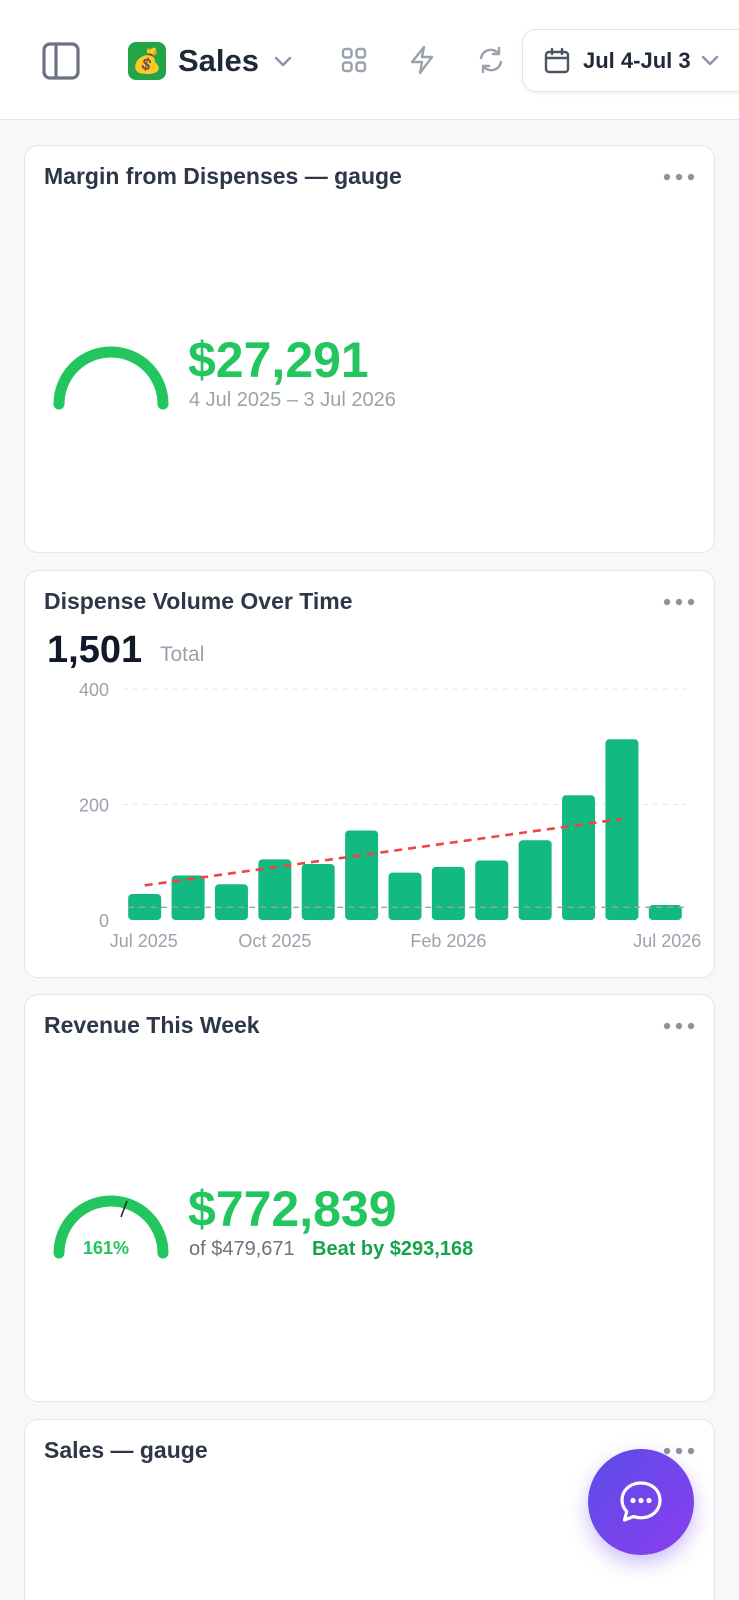 The width and height of the screenshot is (739, 1600). Describe the element at coordinates (354, 60) in the screenshot. I see `grid-icon` at that location.